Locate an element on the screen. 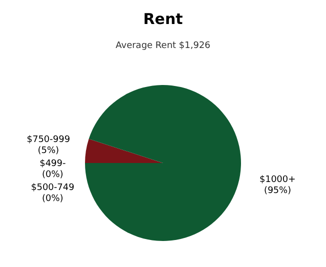  category-label: $500-749 is located at coordinates (52, 188).